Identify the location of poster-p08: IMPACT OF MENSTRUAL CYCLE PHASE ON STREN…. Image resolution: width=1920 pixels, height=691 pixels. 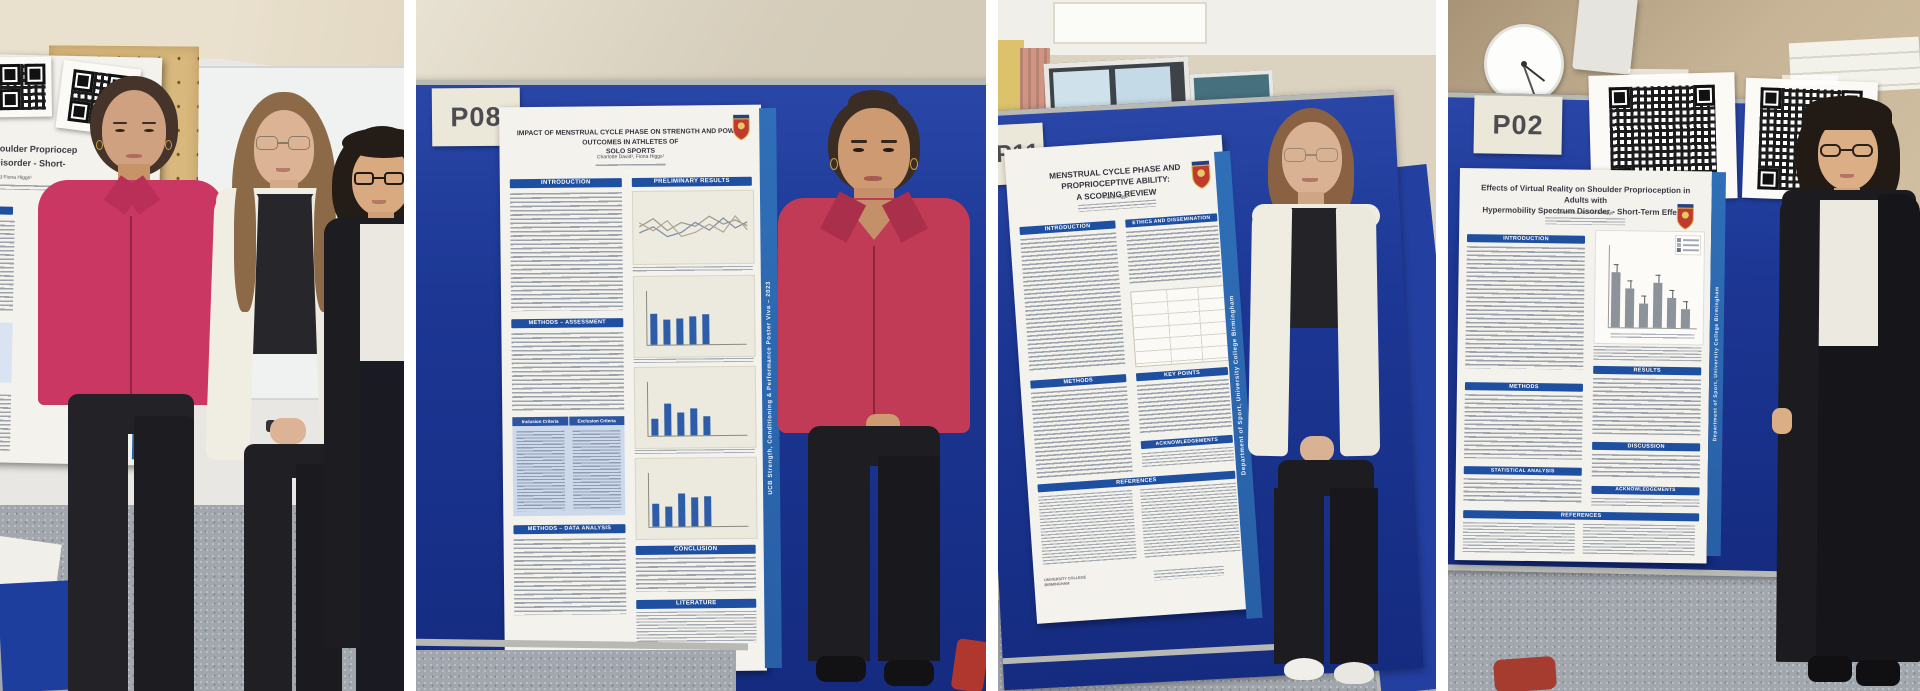
(633, 389).